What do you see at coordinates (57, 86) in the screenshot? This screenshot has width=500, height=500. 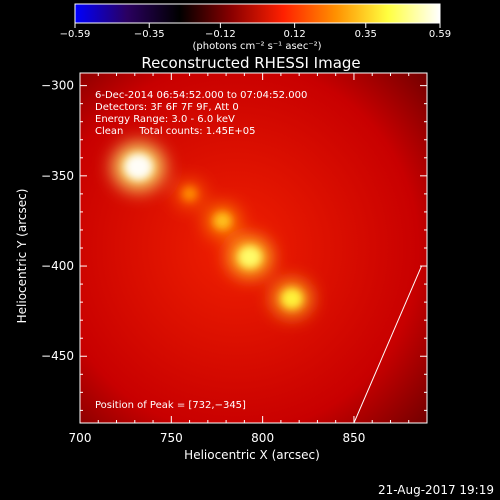 I see `y-tick-label: −300` at bounding box center [57, 86].